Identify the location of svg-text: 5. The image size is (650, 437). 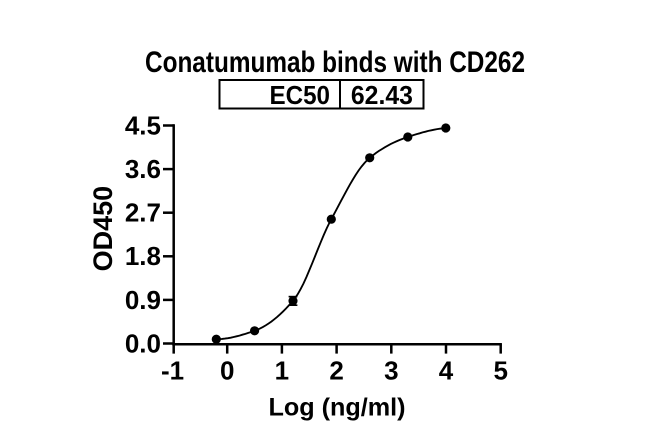
(500, 370).